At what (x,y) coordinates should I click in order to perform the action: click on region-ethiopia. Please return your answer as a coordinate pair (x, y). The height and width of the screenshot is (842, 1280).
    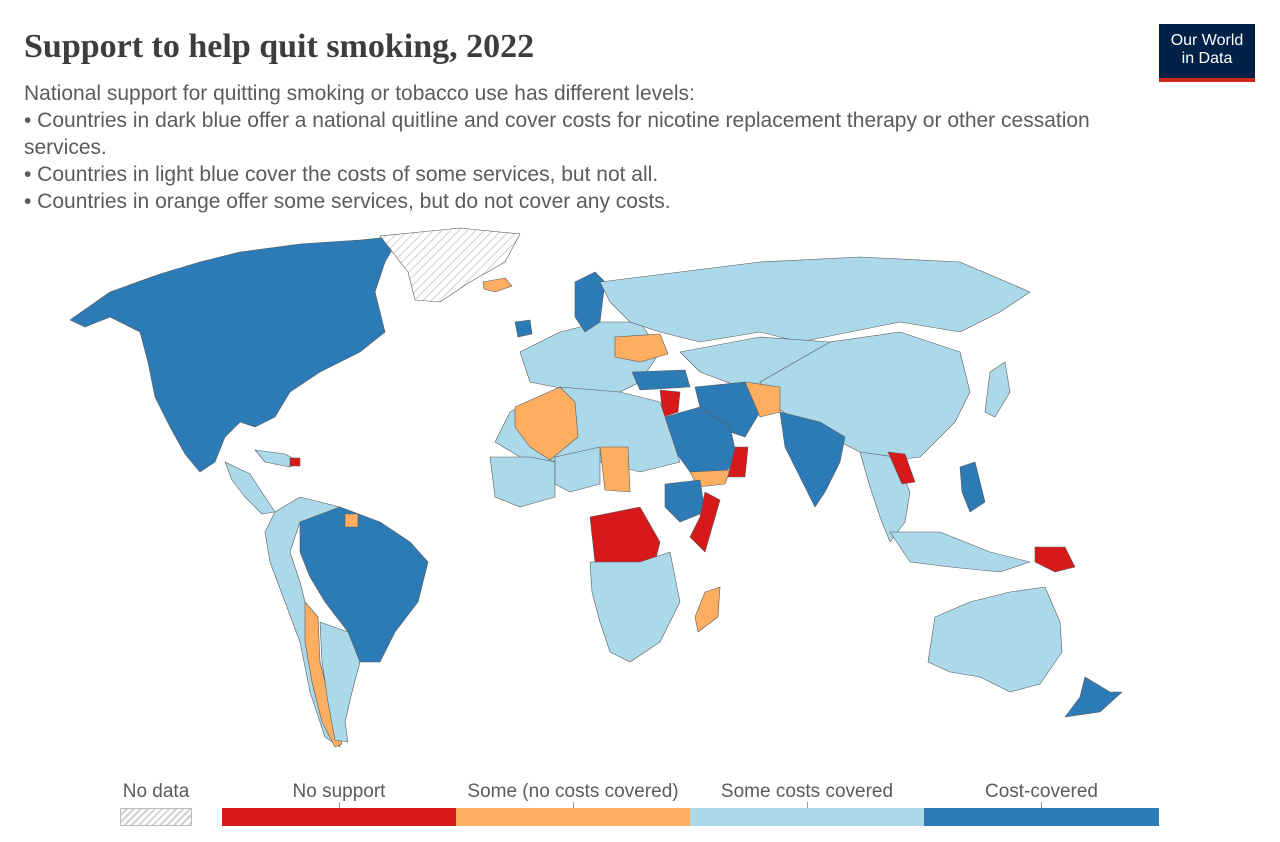
    Looking at the image, I should click on (685, 501).